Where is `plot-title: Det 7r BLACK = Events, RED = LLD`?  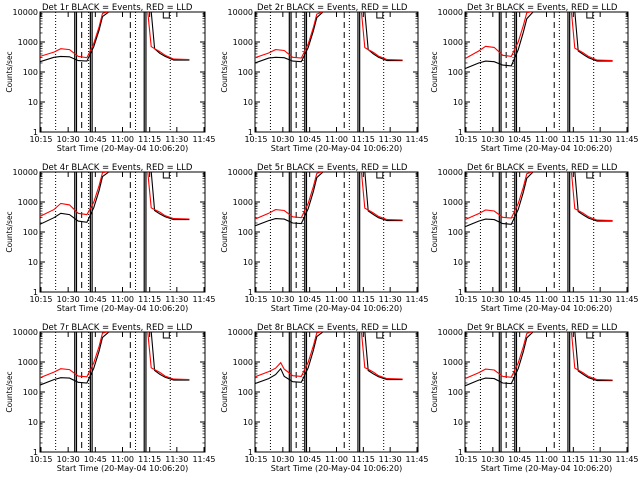
plot-title: Det 7r BLACK = Events, RED = LLD is located at coordinates (117, 328).